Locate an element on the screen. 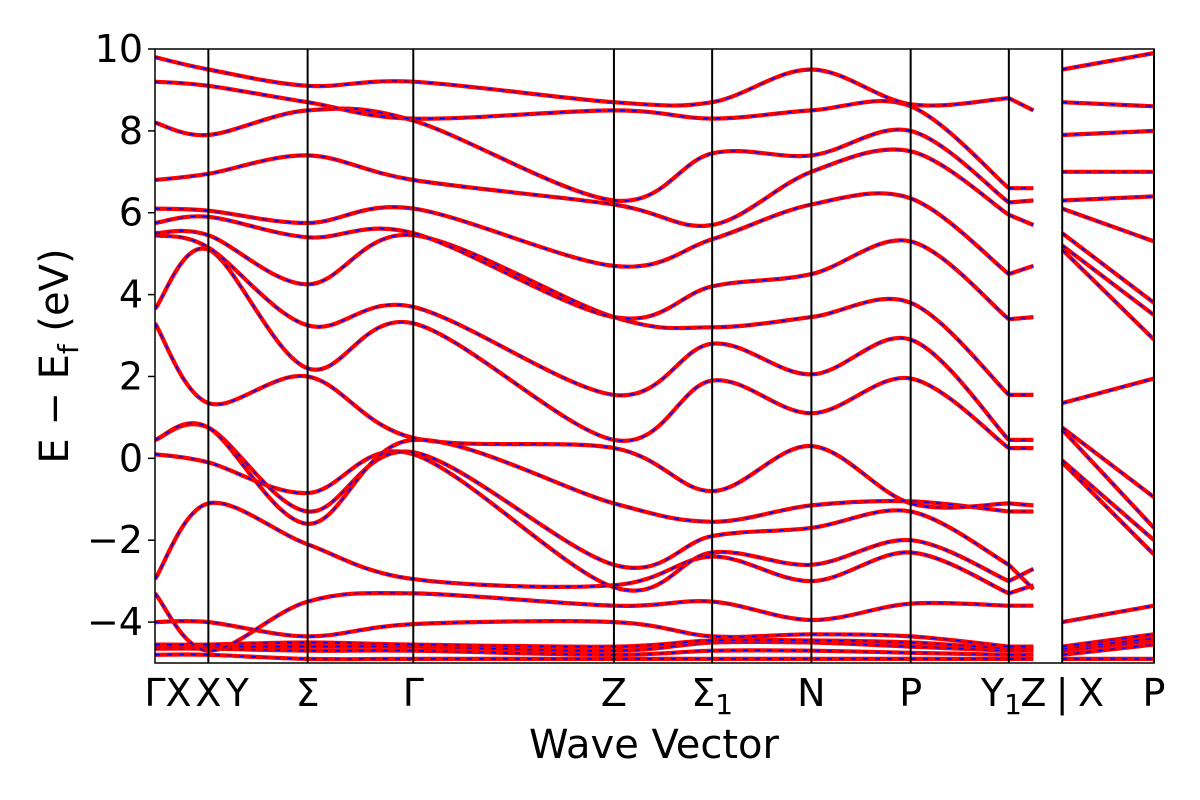 Image resolution: width=1200 pixels, height=800 pixels. y-tick-label-0: −4 is located at coordinates (115, 622).